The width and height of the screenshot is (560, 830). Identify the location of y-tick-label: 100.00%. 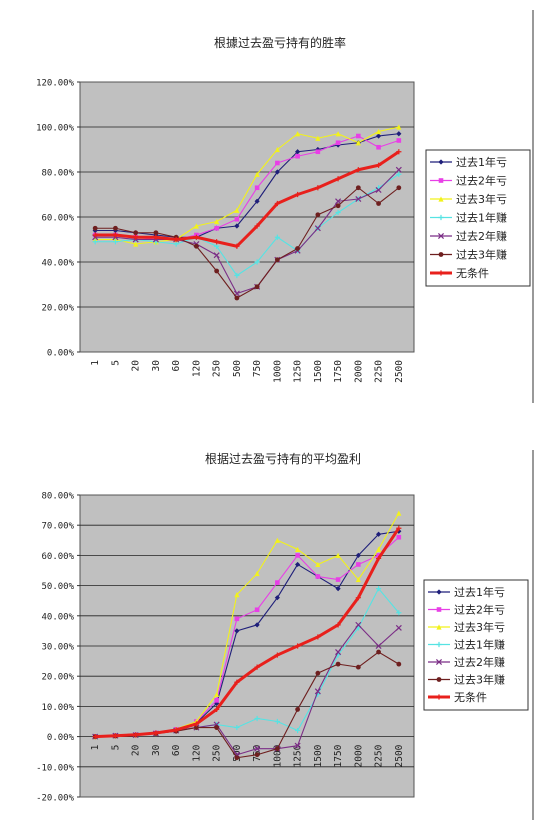
(55, 129).